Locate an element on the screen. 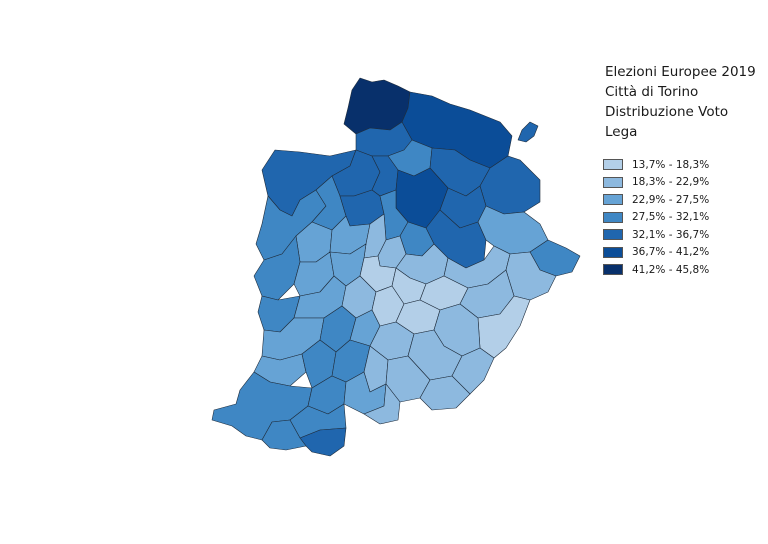 This screenshot has height=544, width=768. legend-item: 18,3% - 22,9% is located at coordinates (656, 183).